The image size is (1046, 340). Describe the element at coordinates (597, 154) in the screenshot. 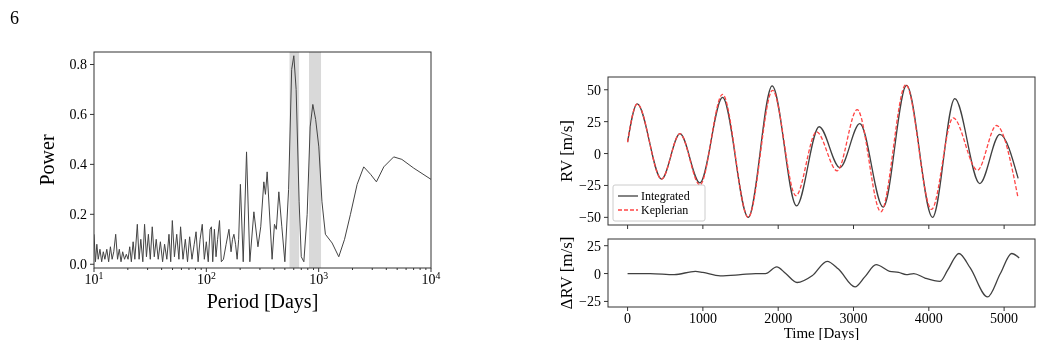

I see `y-tick-label: 0` at that location.